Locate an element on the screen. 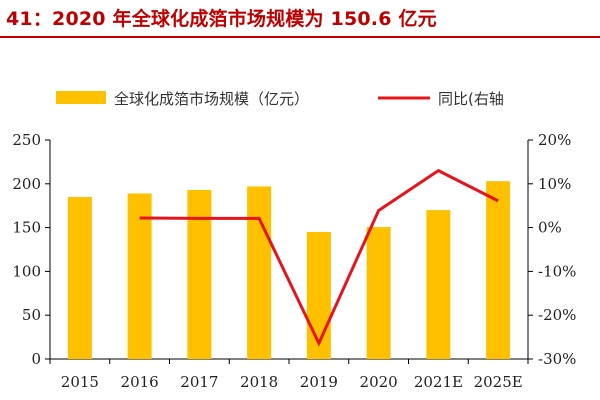 The height and width of the screenshot is (400, 600). x-tick-label: 2017 is located at coordinates (199, 382).